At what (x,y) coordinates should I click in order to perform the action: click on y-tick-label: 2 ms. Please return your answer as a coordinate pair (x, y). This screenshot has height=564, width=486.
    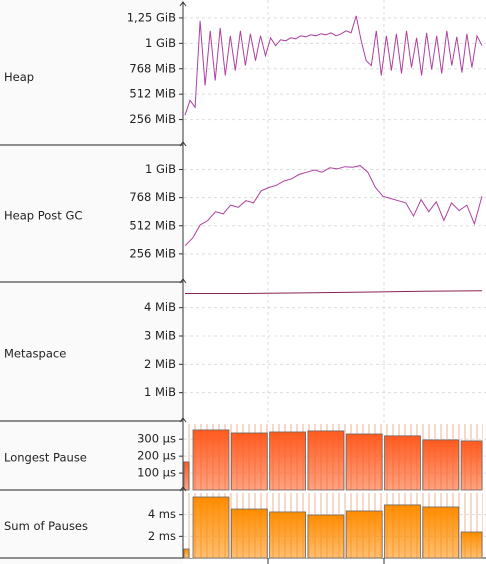
    Looking at the image, I should click on (162, 536).